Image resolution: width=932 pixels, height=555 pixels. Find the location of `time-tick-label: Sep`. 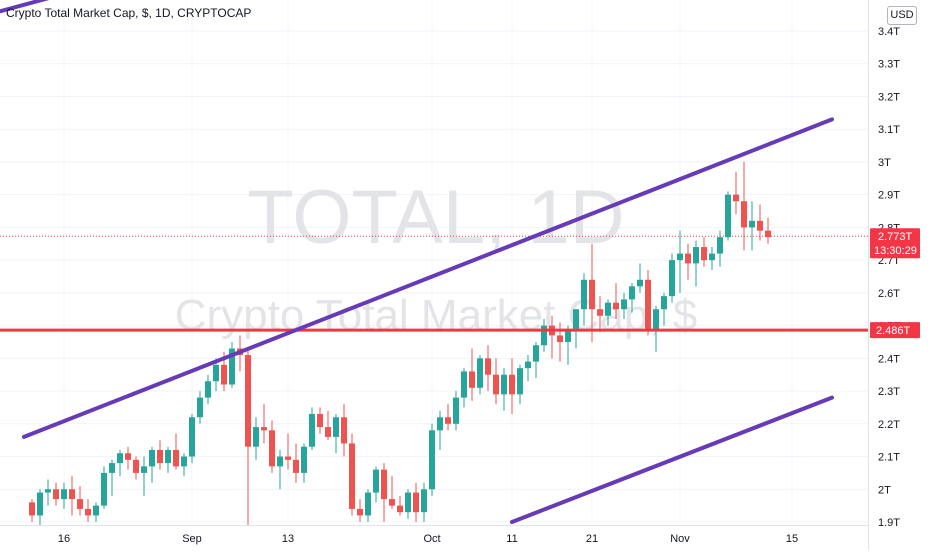

time-tick-label: Sep is located at coordinates (192, 539).